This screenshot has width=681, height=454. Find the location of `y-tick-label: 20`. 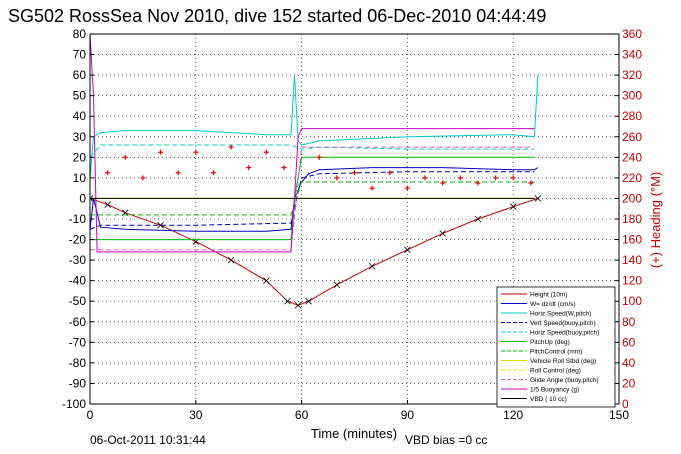

y-tick-label: 20 is located at coordinates (80, 157).